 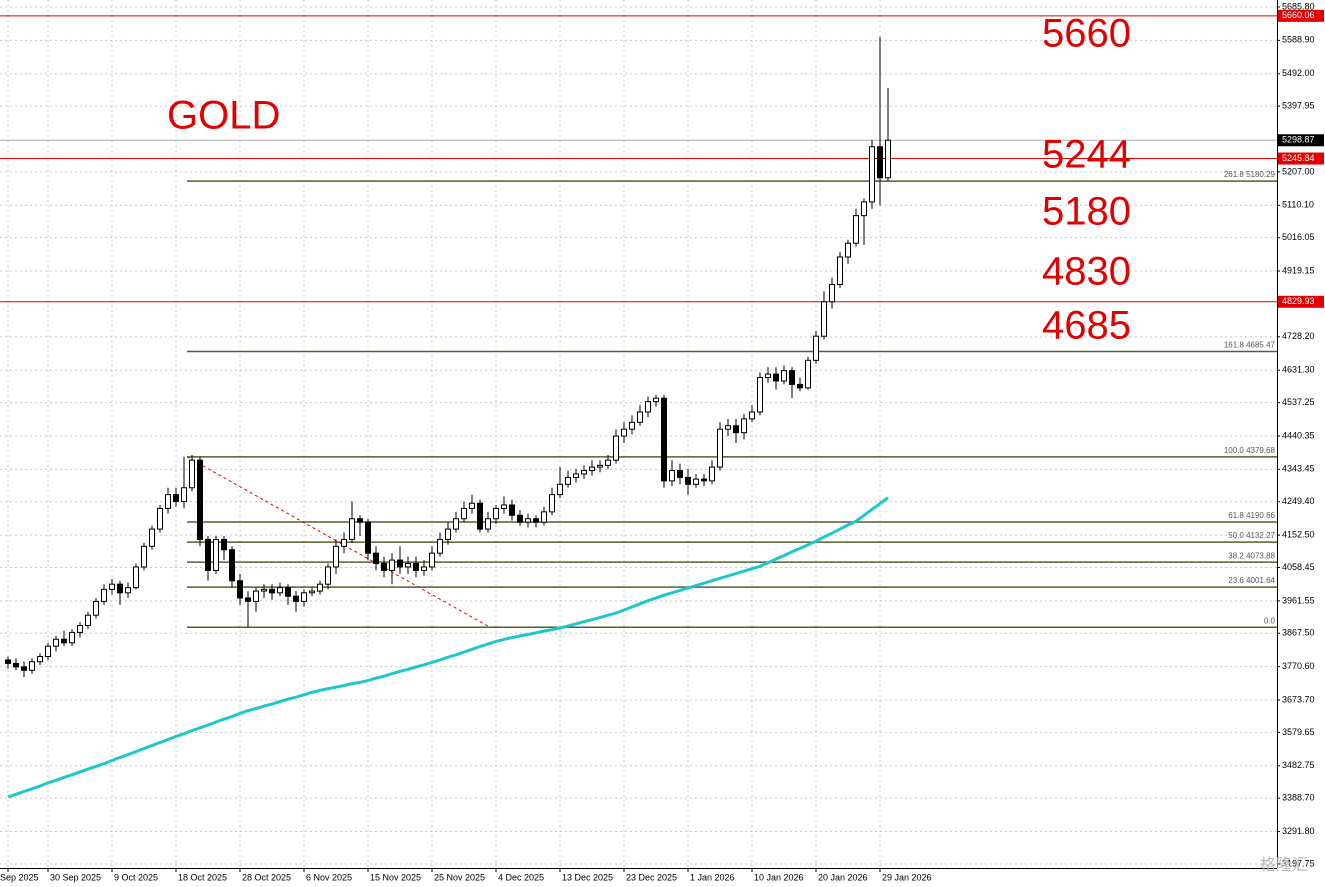 What do you see at coordinates (338, 542) in the screenshot?
I see `fib-trendline` at bounding box center [338, 542].